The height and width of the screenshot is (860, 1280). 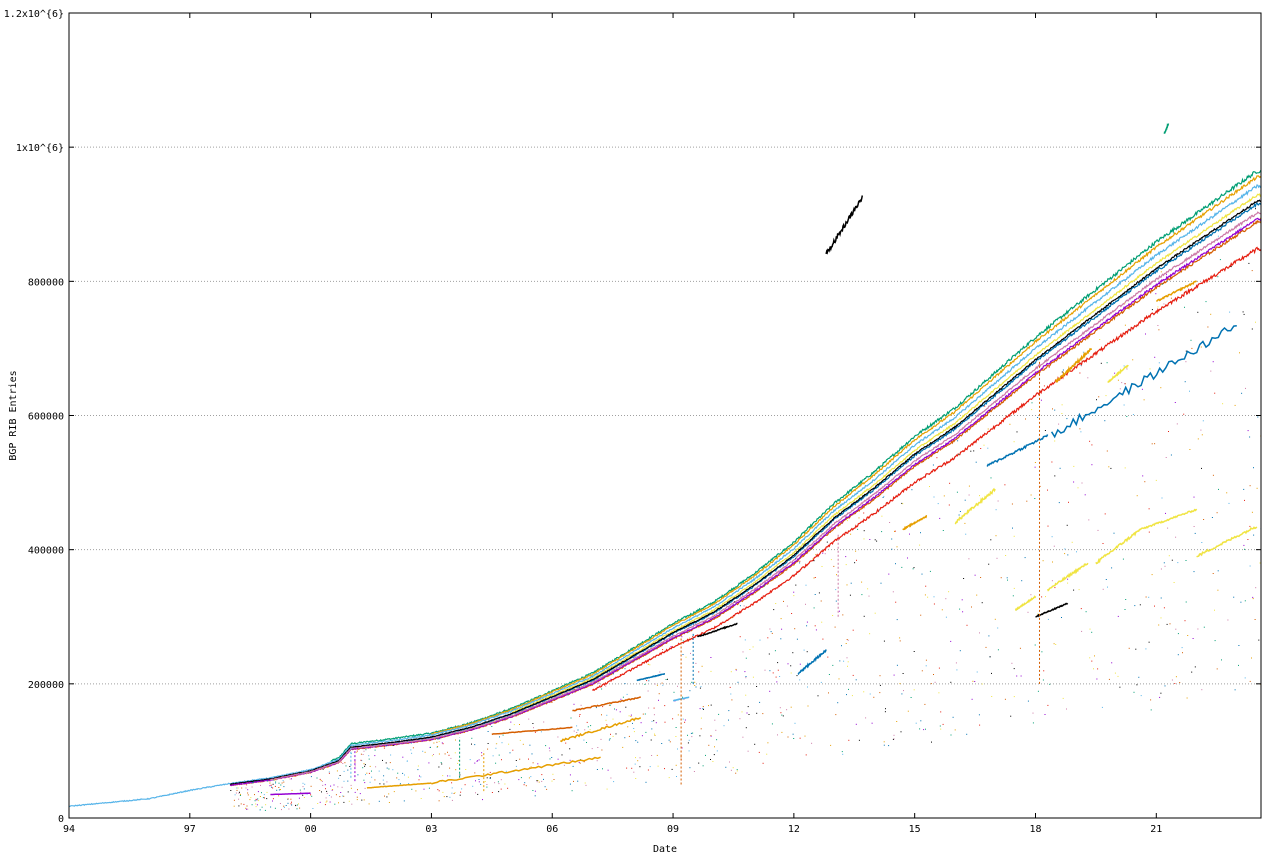 I want to click on y-tick-label: 1.2x10^{6}, so click(x=34, y=14).